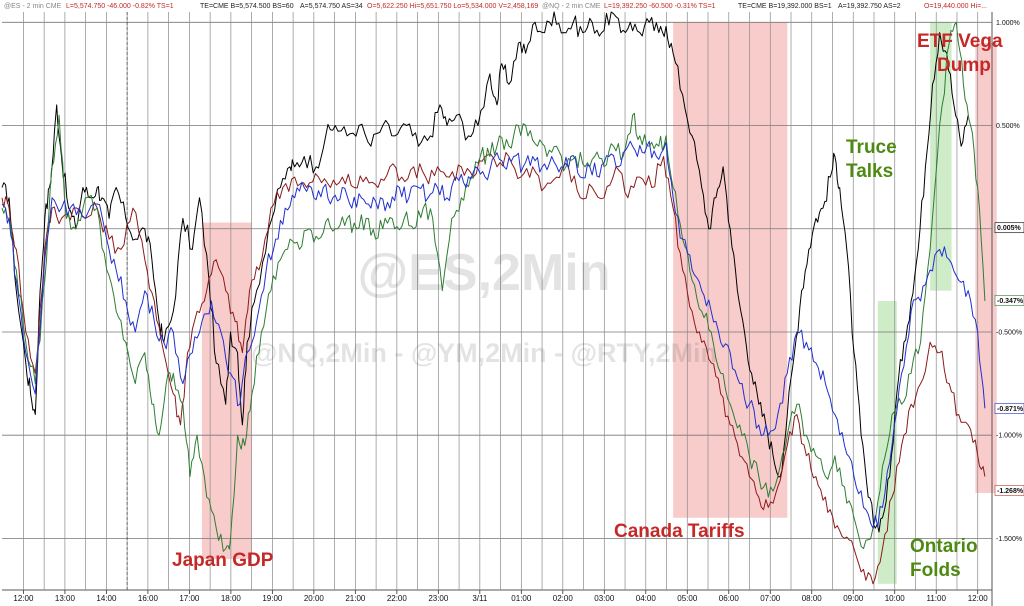  I want to click on x-tick-label: 17:00, so click(189, 598).